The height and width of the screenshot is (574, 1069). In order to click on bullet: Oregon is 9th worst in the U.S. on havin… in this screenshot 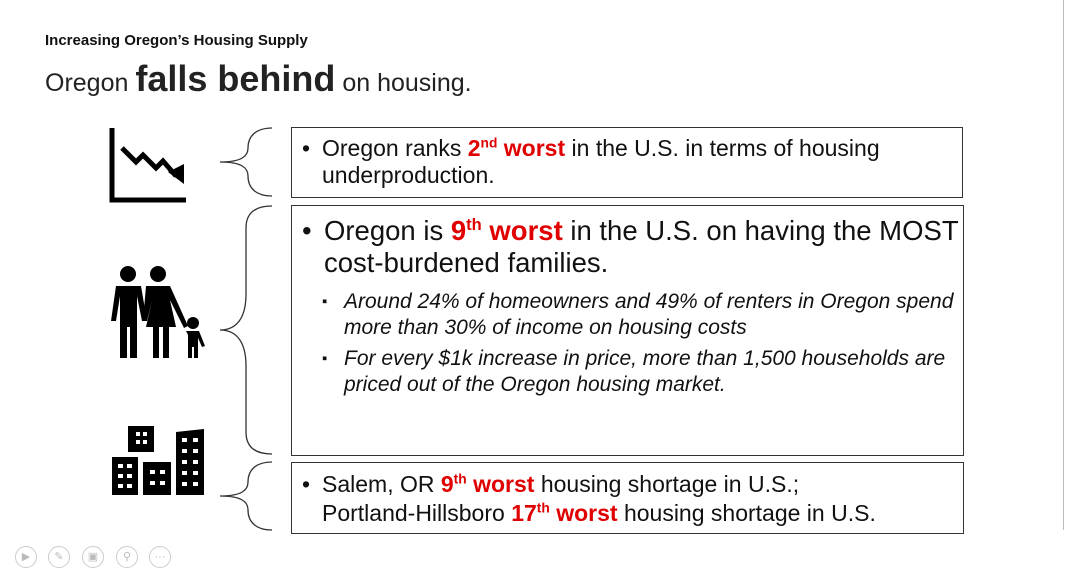, I will do `click(627, 247)`.